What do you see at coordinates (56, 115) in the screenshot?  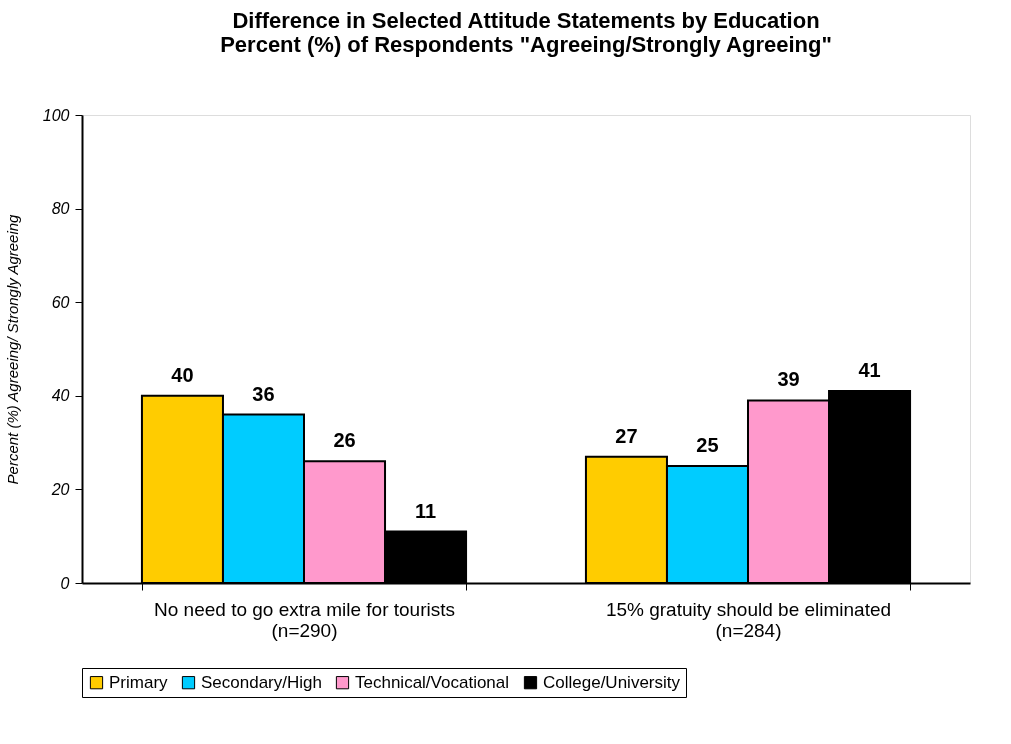 I see `y-tick-label: 100` at bounding box center [56, 115].